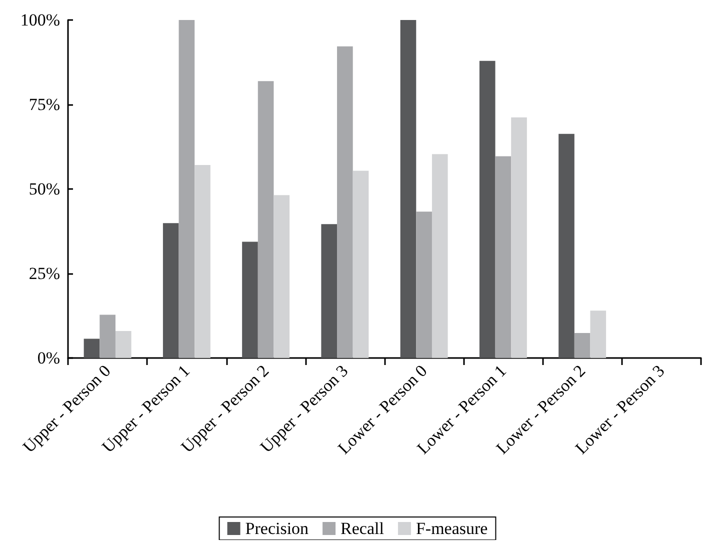  I want to click on legend-label: F-measure, so click(452, 528).